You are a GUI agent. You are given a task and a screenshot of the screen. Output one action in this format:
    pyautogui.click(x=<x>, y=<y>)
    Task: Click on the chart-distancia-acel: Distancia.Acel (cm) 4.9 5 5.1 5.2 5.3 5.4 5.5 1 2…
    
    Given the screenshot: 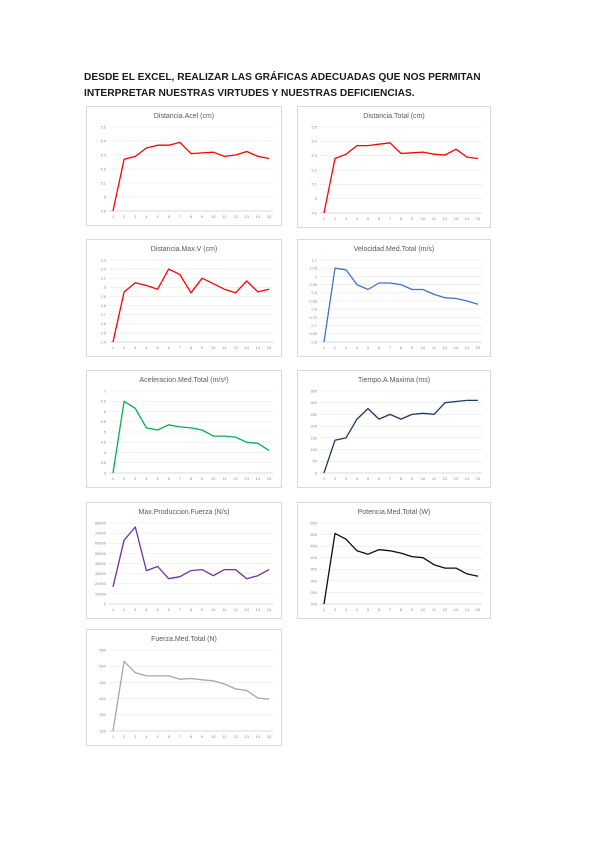 What is the action you would take?
    pyautogui.click(x=184, y=166)
    